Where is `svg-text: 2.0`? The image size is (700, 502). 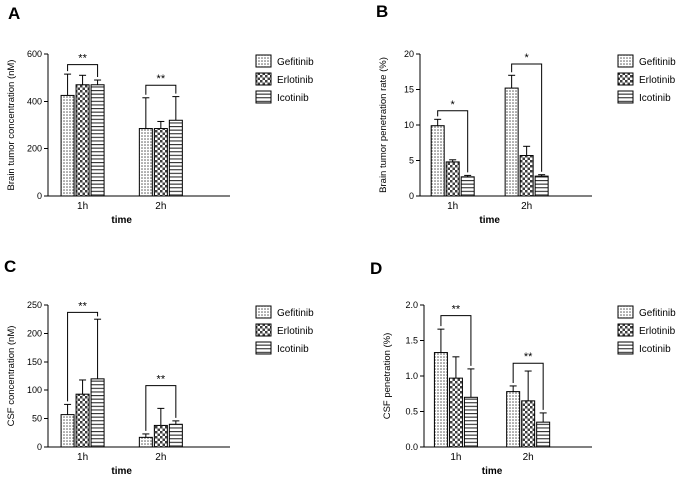
svg-text: 2.0 is located at coordinates (411, 305).